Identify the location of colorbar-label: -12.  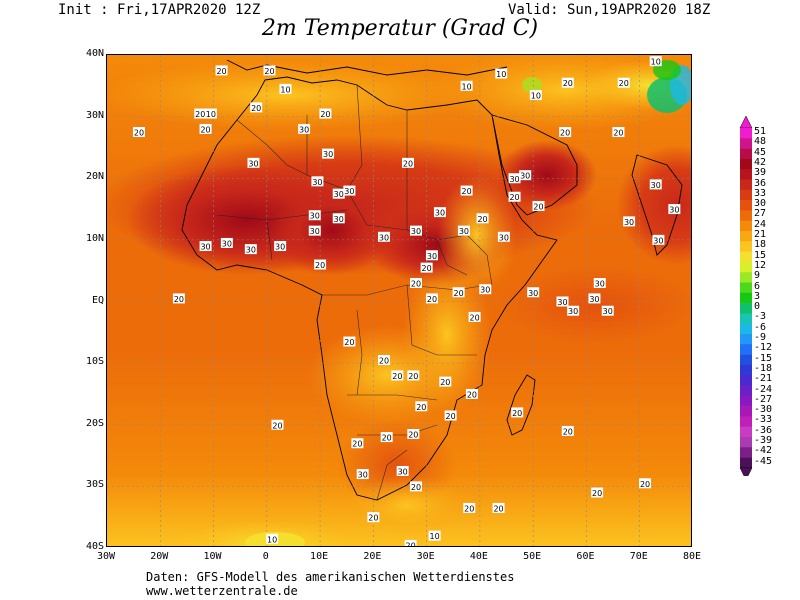
(763, 348).